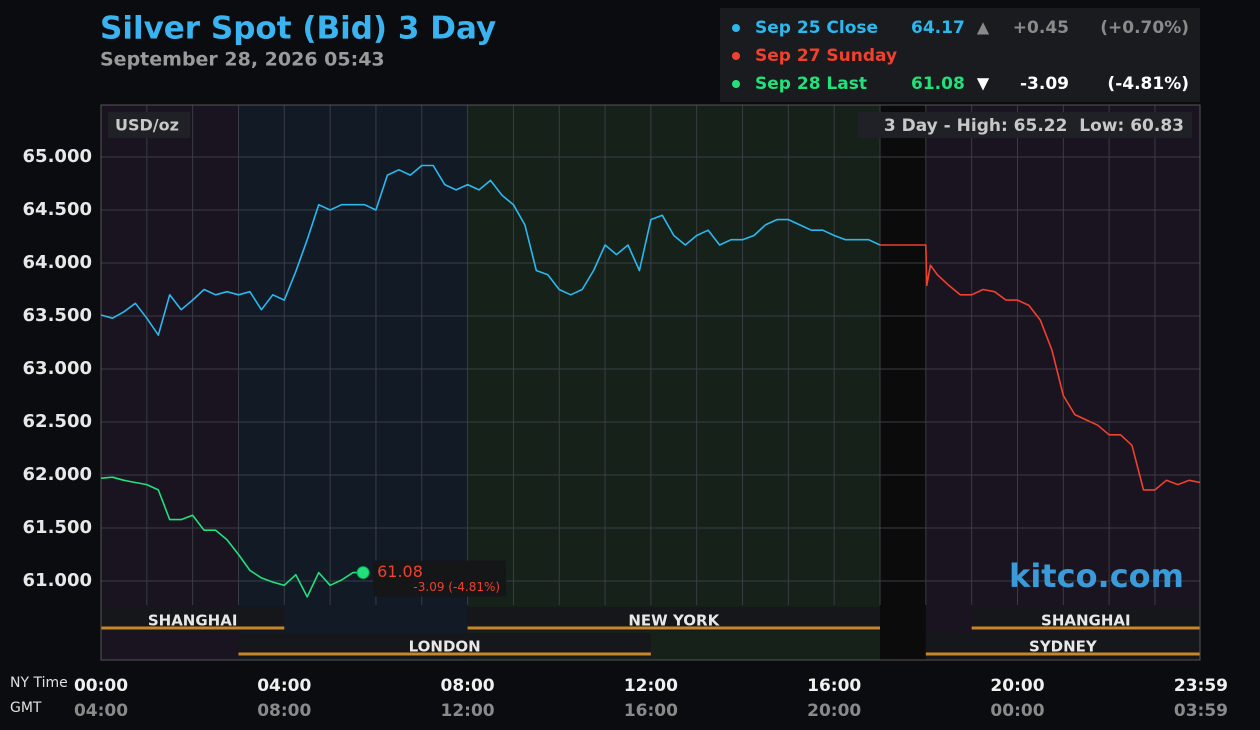 This screenshot has width=1260, height=730. What do you see at coordinates (57, 527) in the screenshot?
I see `y-tick-label: 61.500` at bounding box center [57, 527].